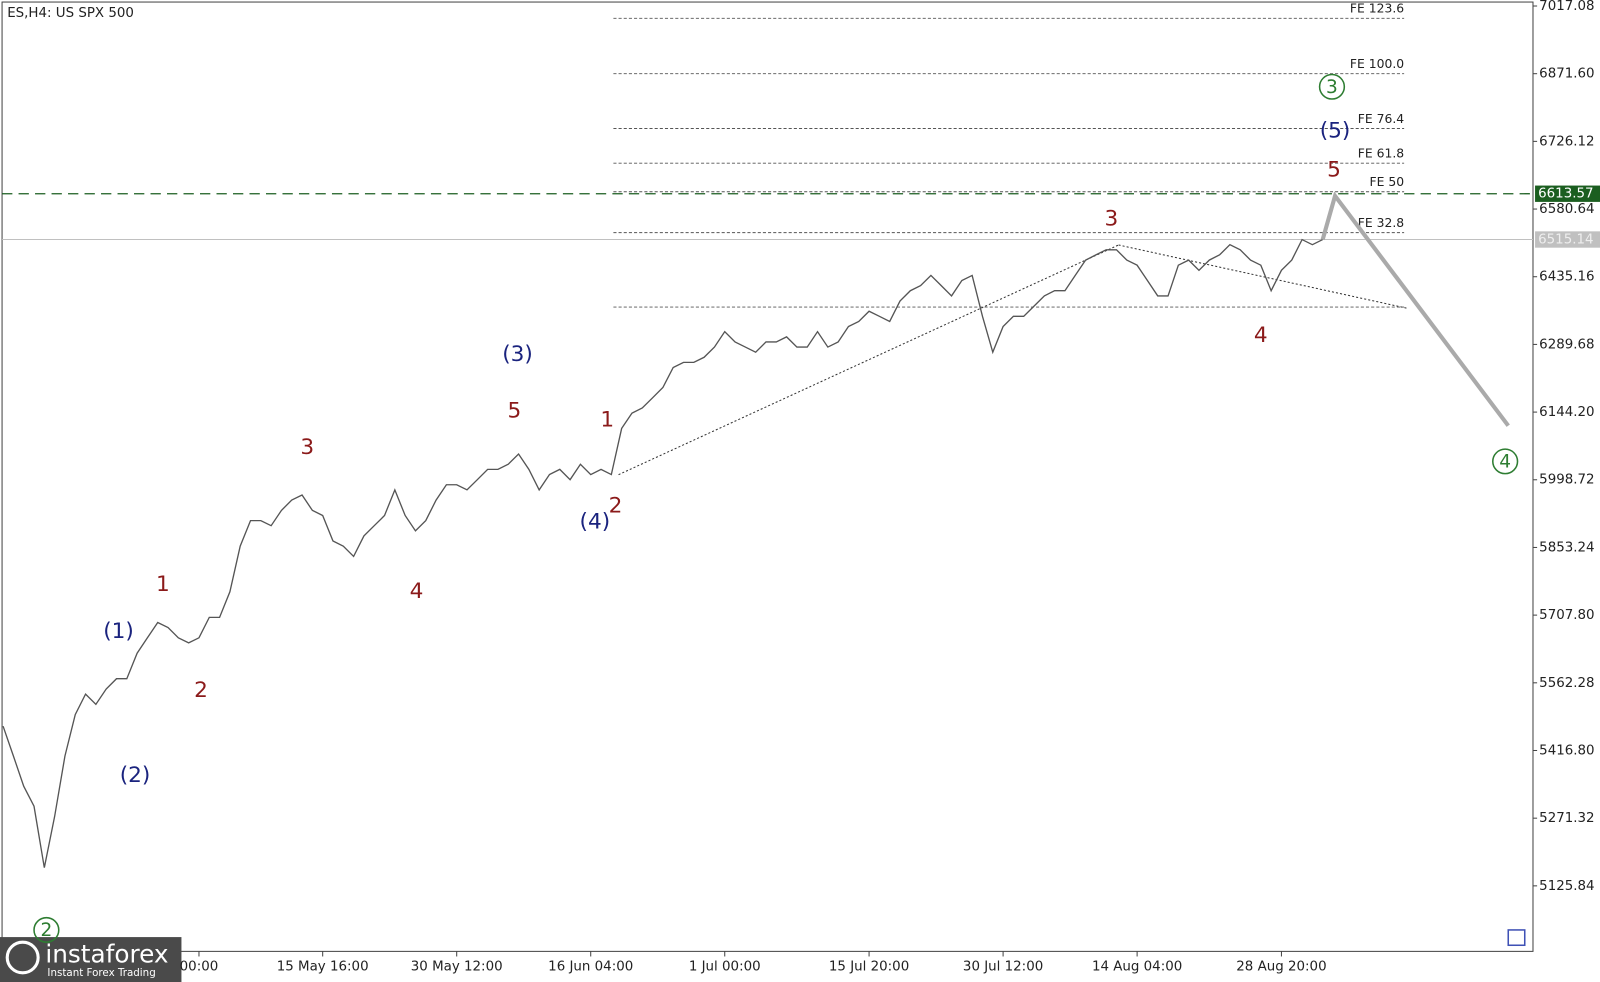 This screenshot has height=982, width=1600. Describe the element at coordinates (868, 360) in the screenshot. I see `trend-line` at that location.